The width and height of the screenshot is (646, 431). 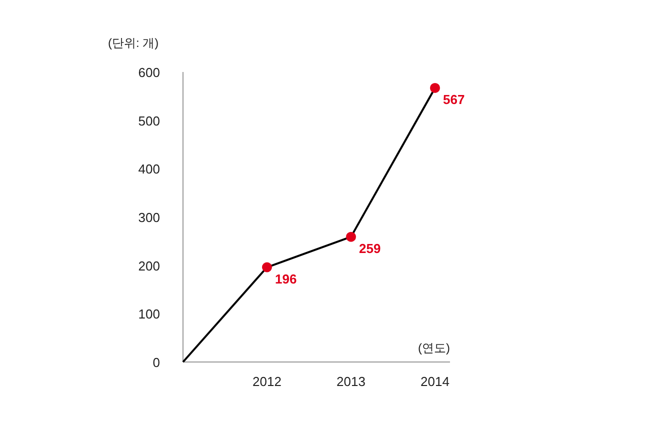 What do you see at coordinates (149, 169) in the screenshot?
I see `y-tick-label: 400` at bounding box center [149, 169].